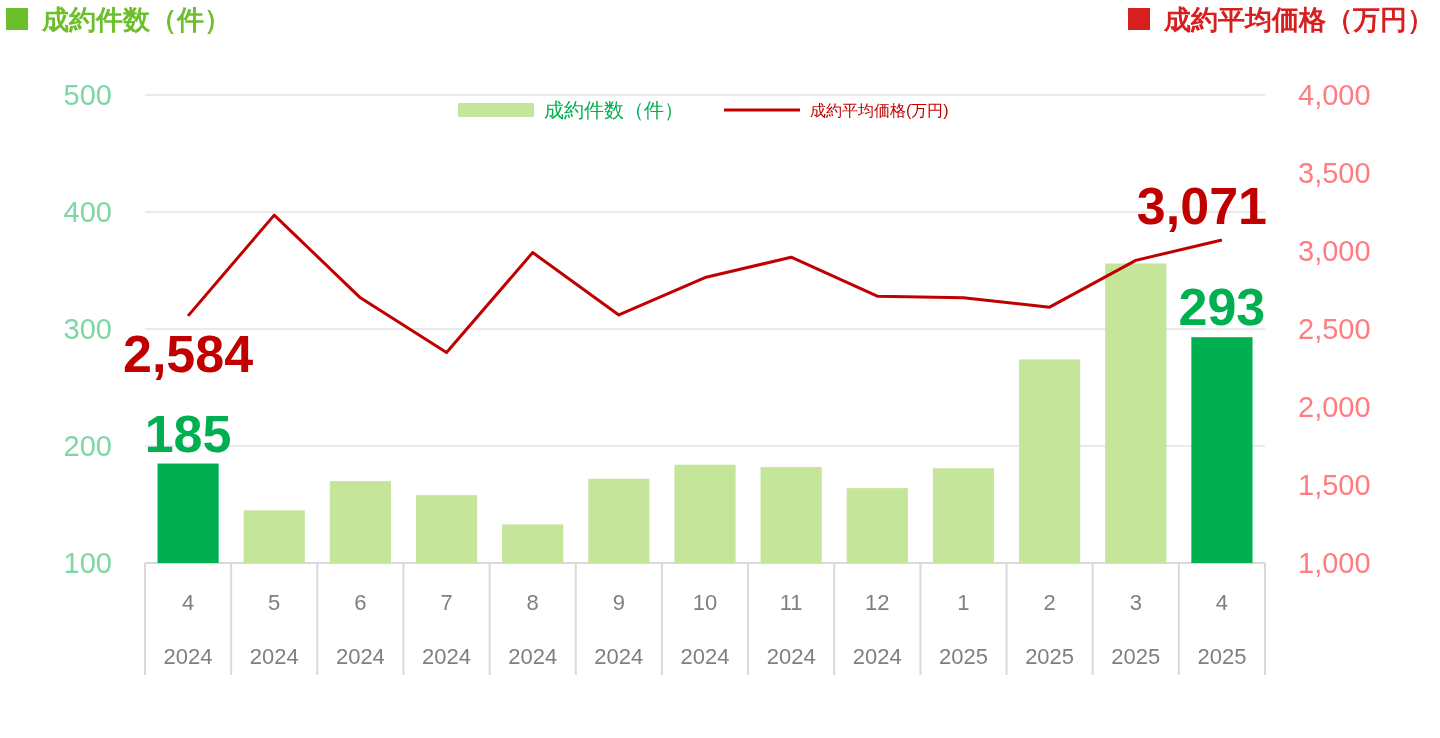 This screenshot has height=738, width=1440. Describe the element at coordinates (1334, 329) in the screenshot. I see `y2-tick-label: 2,500` at that location.